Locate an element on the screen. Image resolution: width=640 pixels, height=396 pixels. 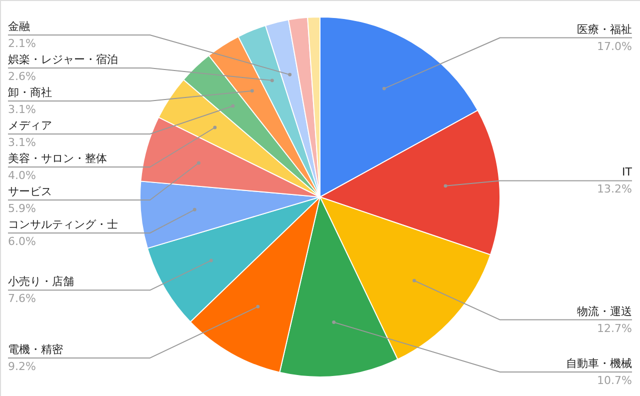
slice-label: IT is located at coordinates (627, 172).